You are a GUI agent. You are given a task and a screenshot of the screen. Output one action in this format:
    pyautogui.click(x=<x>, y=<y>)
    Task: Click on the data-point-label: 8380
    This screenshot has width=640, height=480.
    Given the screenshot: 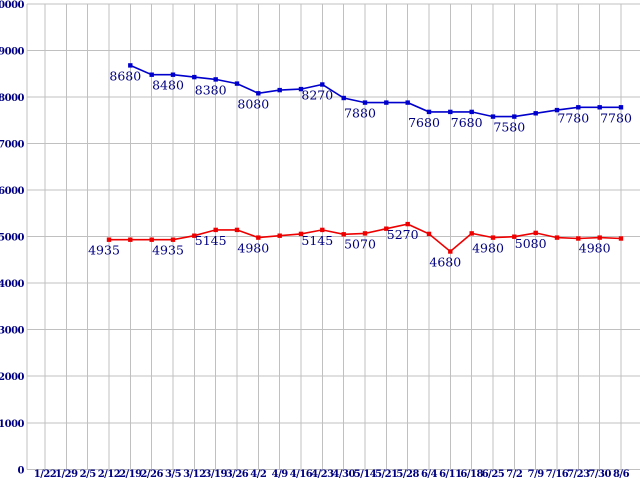 What is the action you would take?
    pyautogui.click(x=211, y=89)
    